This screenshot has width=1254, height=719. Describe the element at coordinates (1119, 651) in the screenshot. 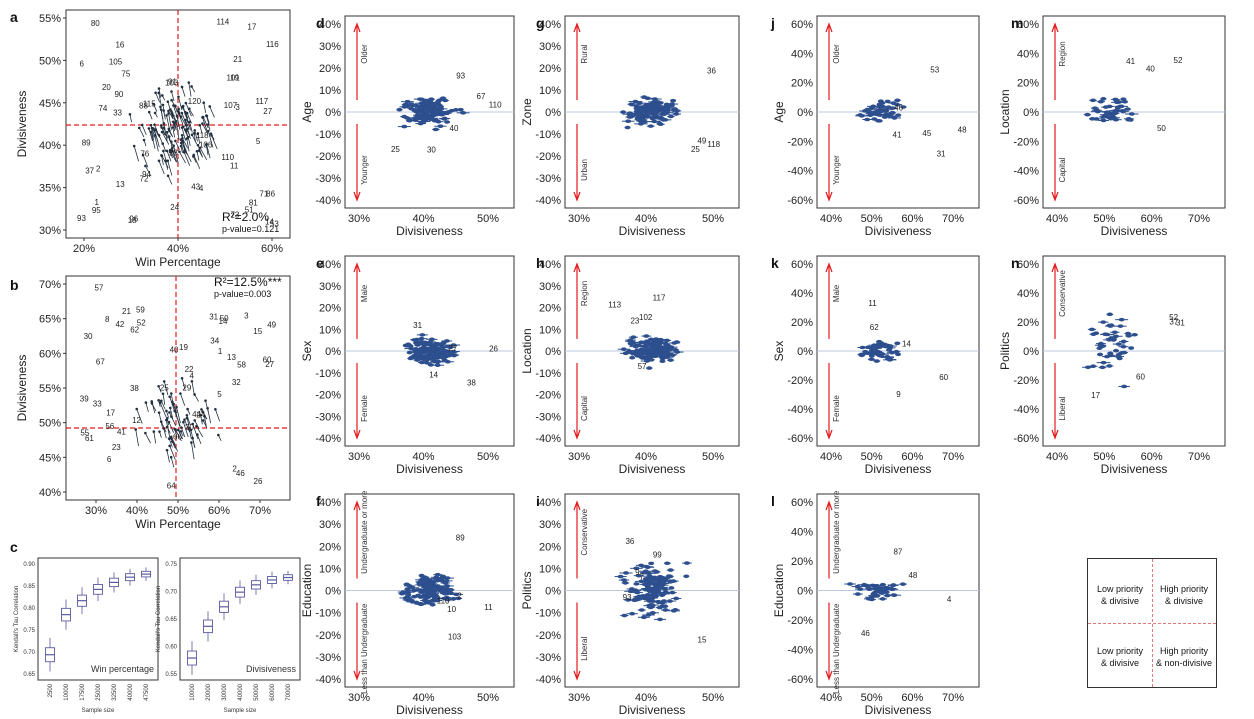

I see `legend-bottom-left-line1: Low priority` at that location.